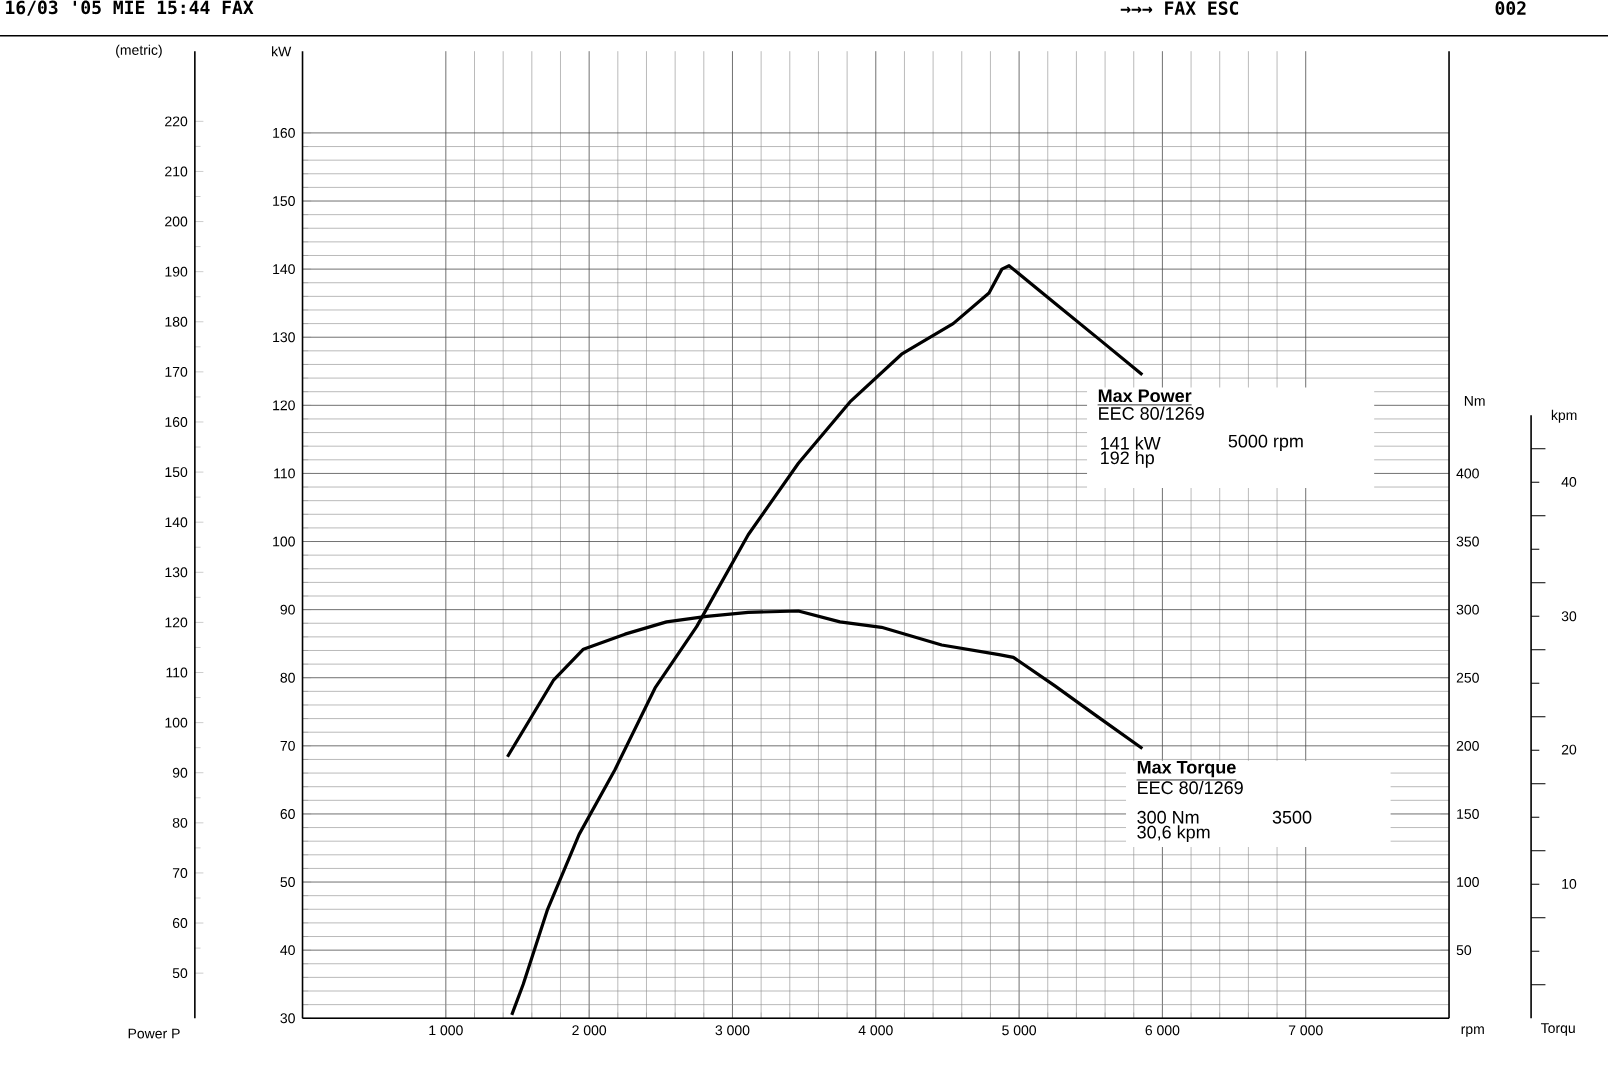 This screenshot has width=1608, height=1088. I want to click on annotation: 5000 rpm, so click(1265, 443).